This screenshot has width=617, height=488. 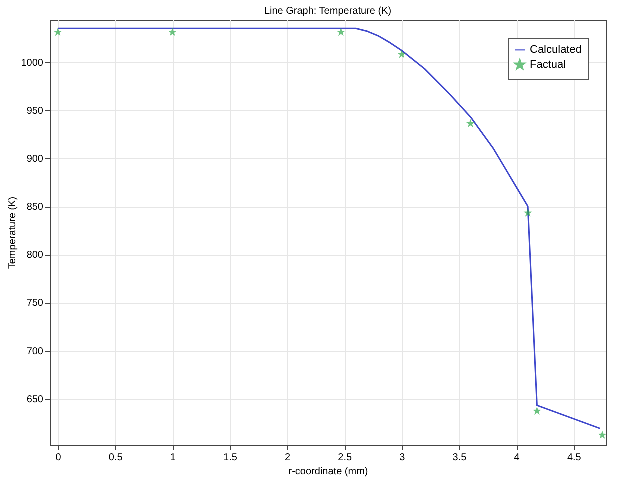 I want to click on x-tick-label: 2, so click(x=288, y=458).